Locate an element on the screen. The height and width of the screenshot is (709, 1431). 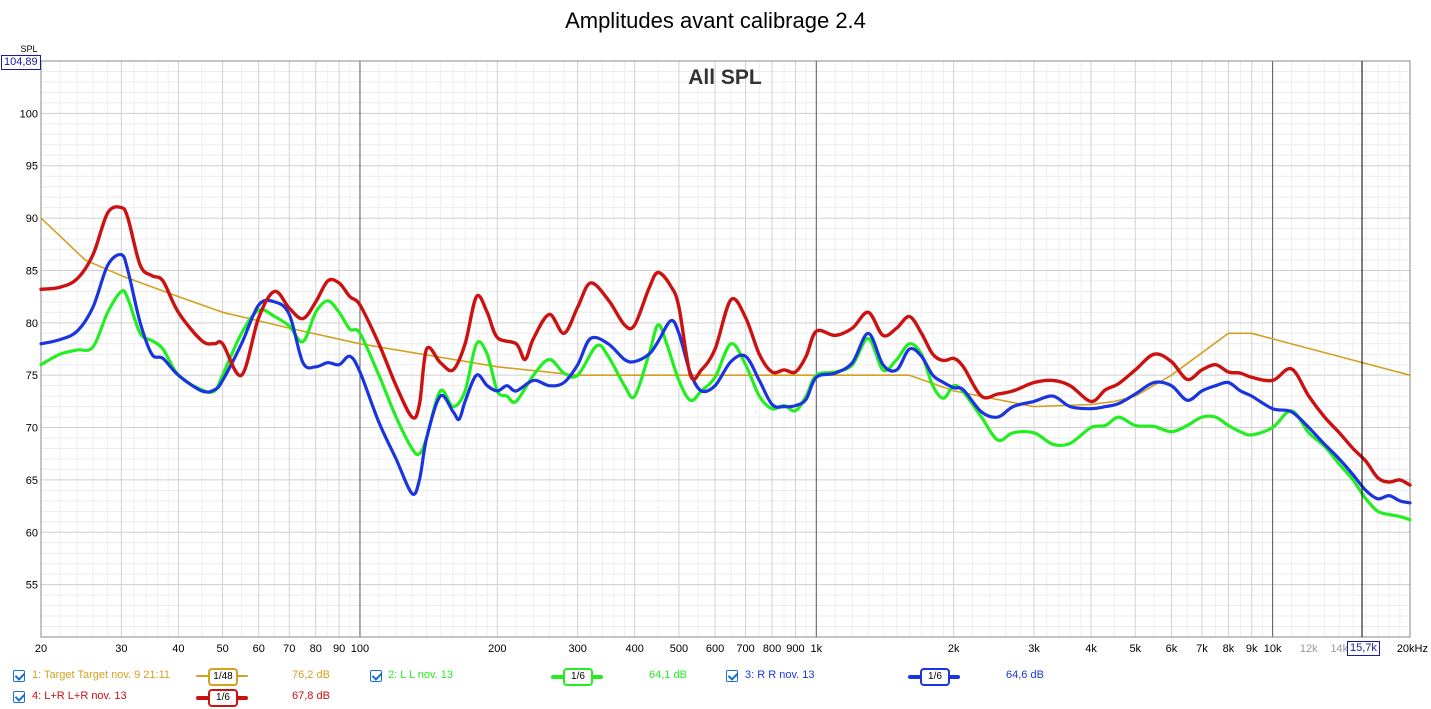
legend-value: 64,1 dB is located at coordinates (668, 675).